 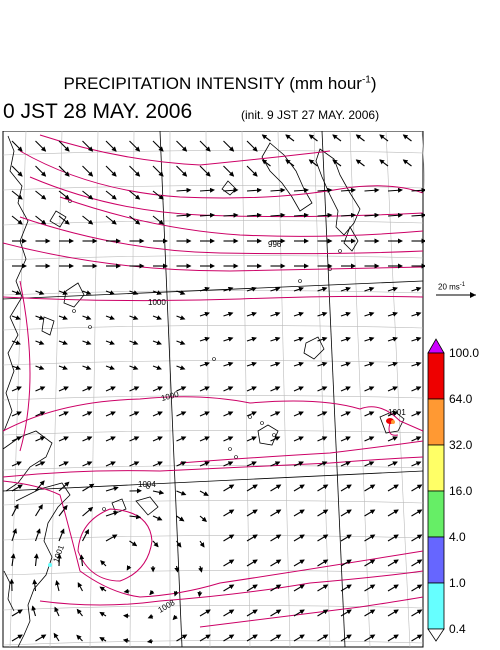 I want to click on title-exponent: -1, so click(x=366, y=80).